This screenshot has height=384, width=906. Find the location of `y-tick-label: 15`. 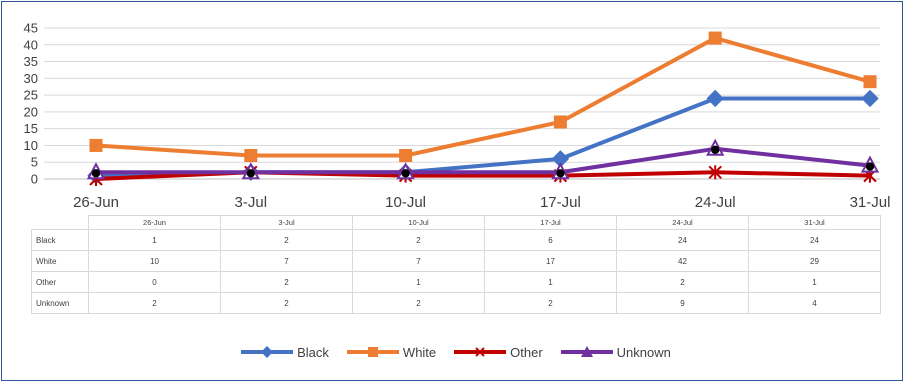

y-tick-label: 15 is located at coordinates (31, 128).